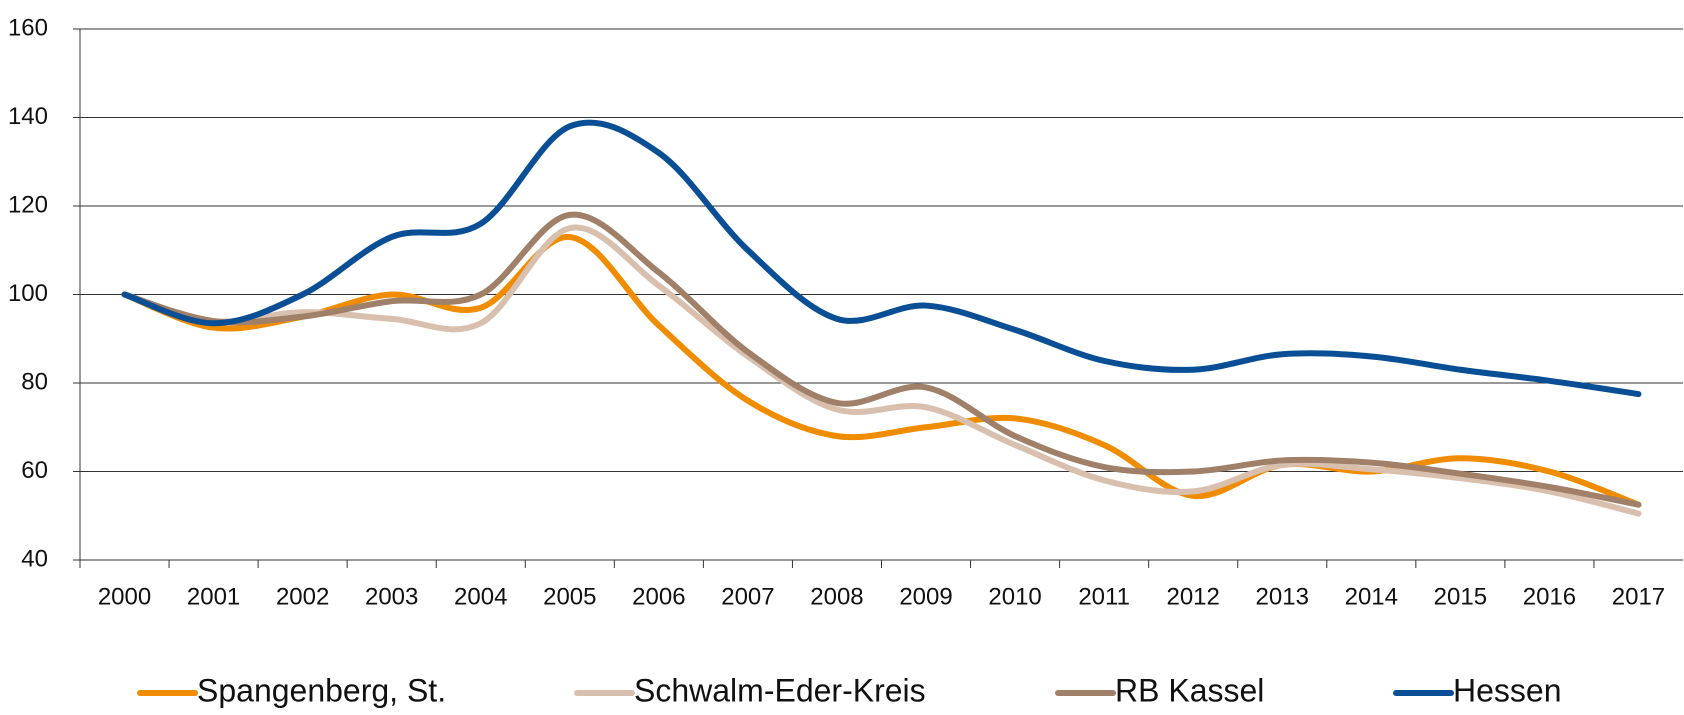 This screenshot has width=1684, height=715. What do you see at coordinates (1014, 596) in the screenshot?
I see `x-tick-label: 2010` at bounding box center [1014, 596].